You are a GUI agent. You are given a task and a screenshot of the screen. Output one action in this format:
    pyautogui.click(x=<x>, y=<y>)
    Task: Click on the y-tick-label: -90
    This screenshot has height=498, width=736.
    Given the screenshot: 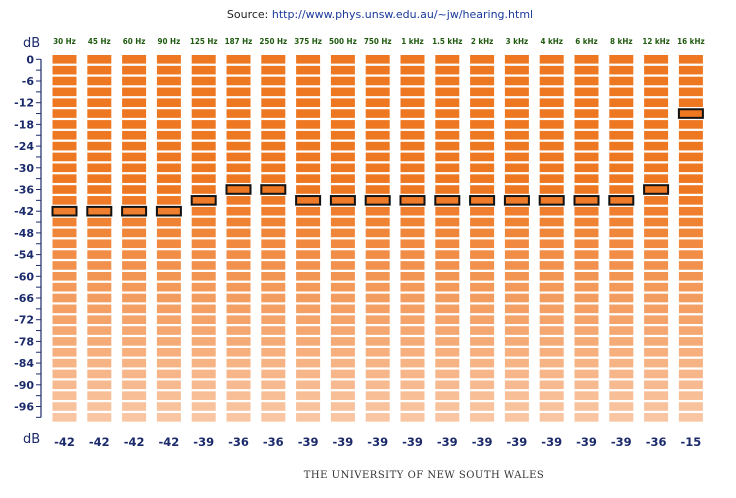 What is the action you would take?
    pyautogui.click(x=24, y=385)
    